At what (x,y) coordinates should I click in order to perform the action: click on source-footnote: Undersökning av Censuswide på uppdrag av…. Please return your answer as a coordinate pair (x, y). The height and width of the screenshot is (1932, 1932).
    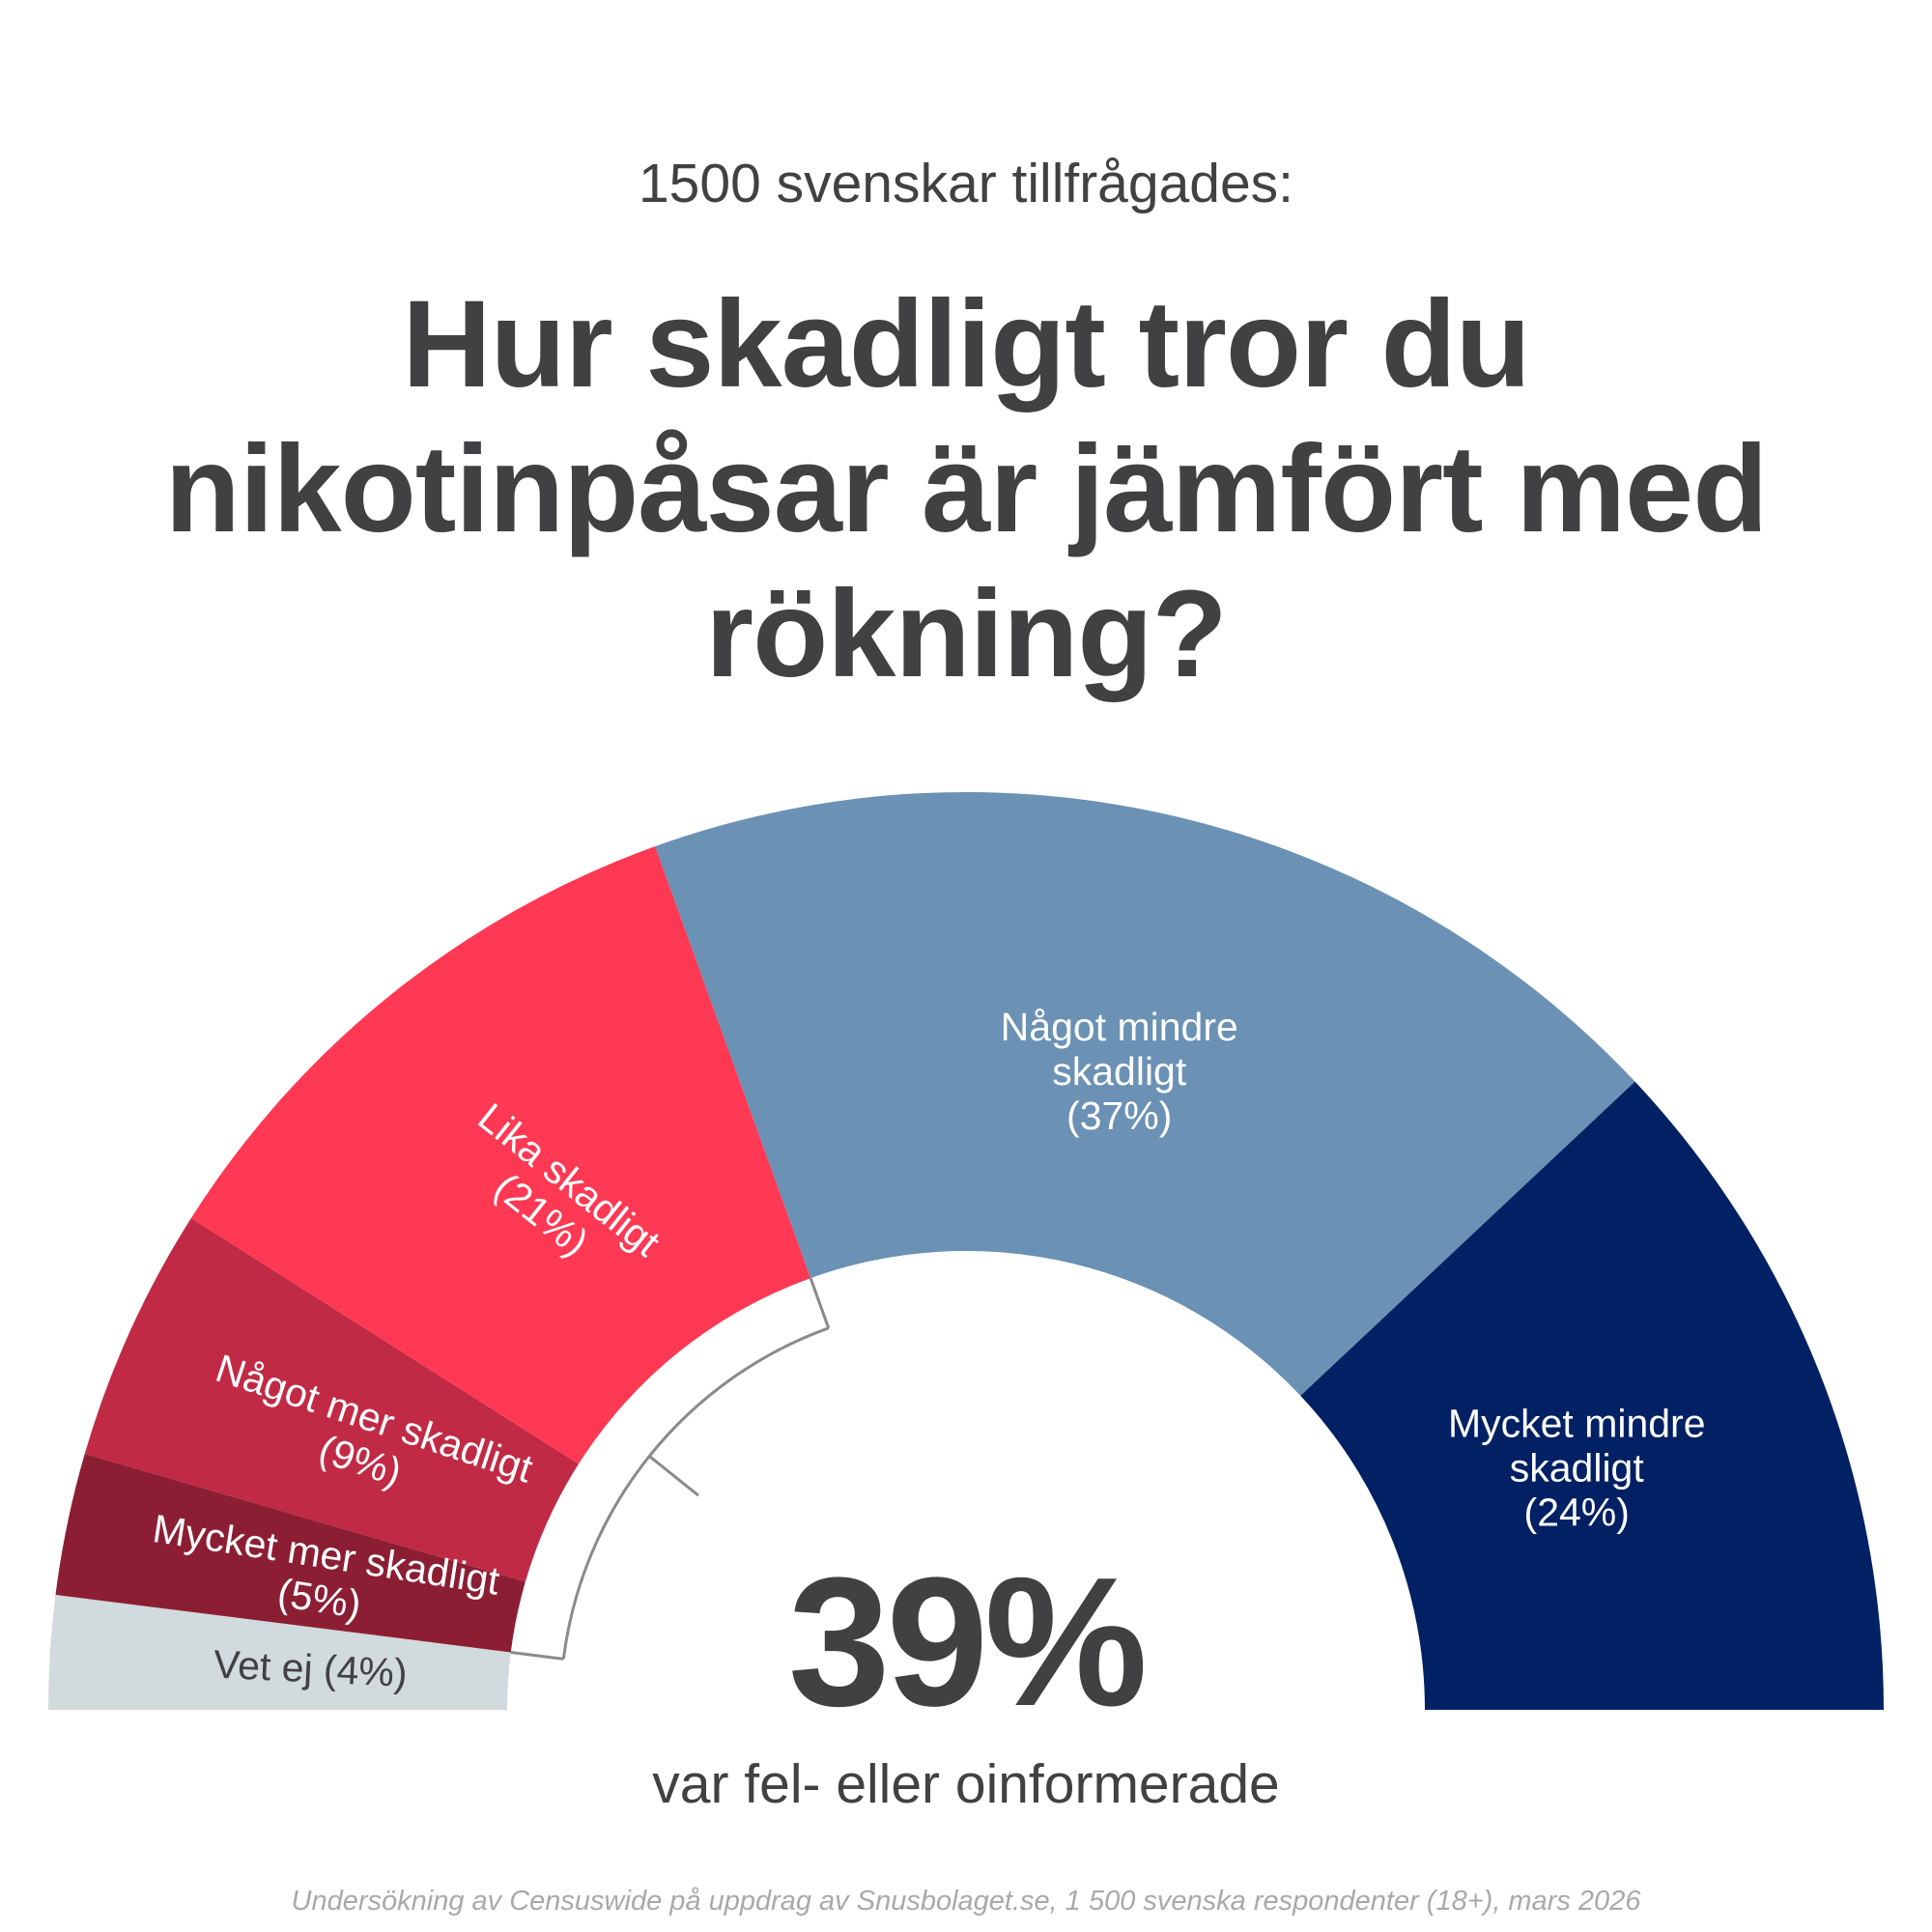
    Looking at the image, I should click on (966, 1901).